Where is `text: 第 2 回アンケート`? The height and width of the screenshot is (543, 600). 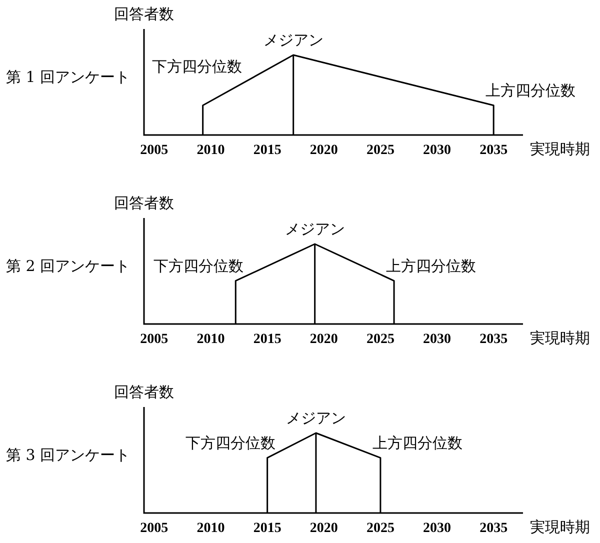 text: 第 2 回アンケート is located at coordinates (68, 266).